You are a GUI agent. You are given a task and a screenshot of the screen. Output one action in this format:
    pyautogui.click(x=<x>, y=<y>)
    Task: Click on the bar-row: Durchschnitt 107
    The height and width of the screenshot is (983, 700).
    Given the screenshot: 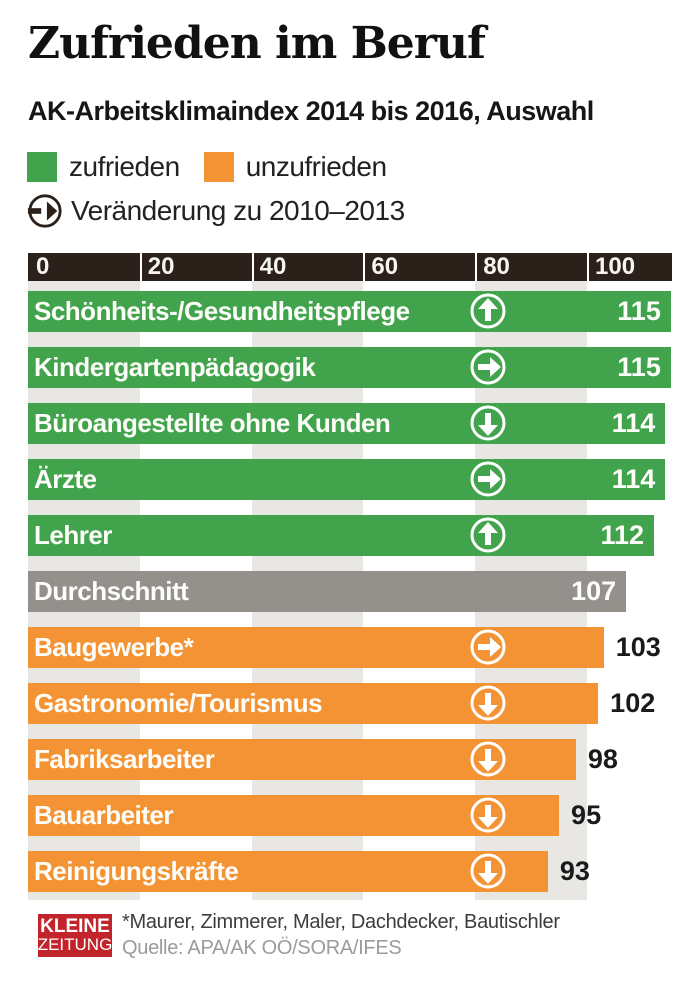 What is the action you would take?
    pyautogui.click(x=350, y=591)
    